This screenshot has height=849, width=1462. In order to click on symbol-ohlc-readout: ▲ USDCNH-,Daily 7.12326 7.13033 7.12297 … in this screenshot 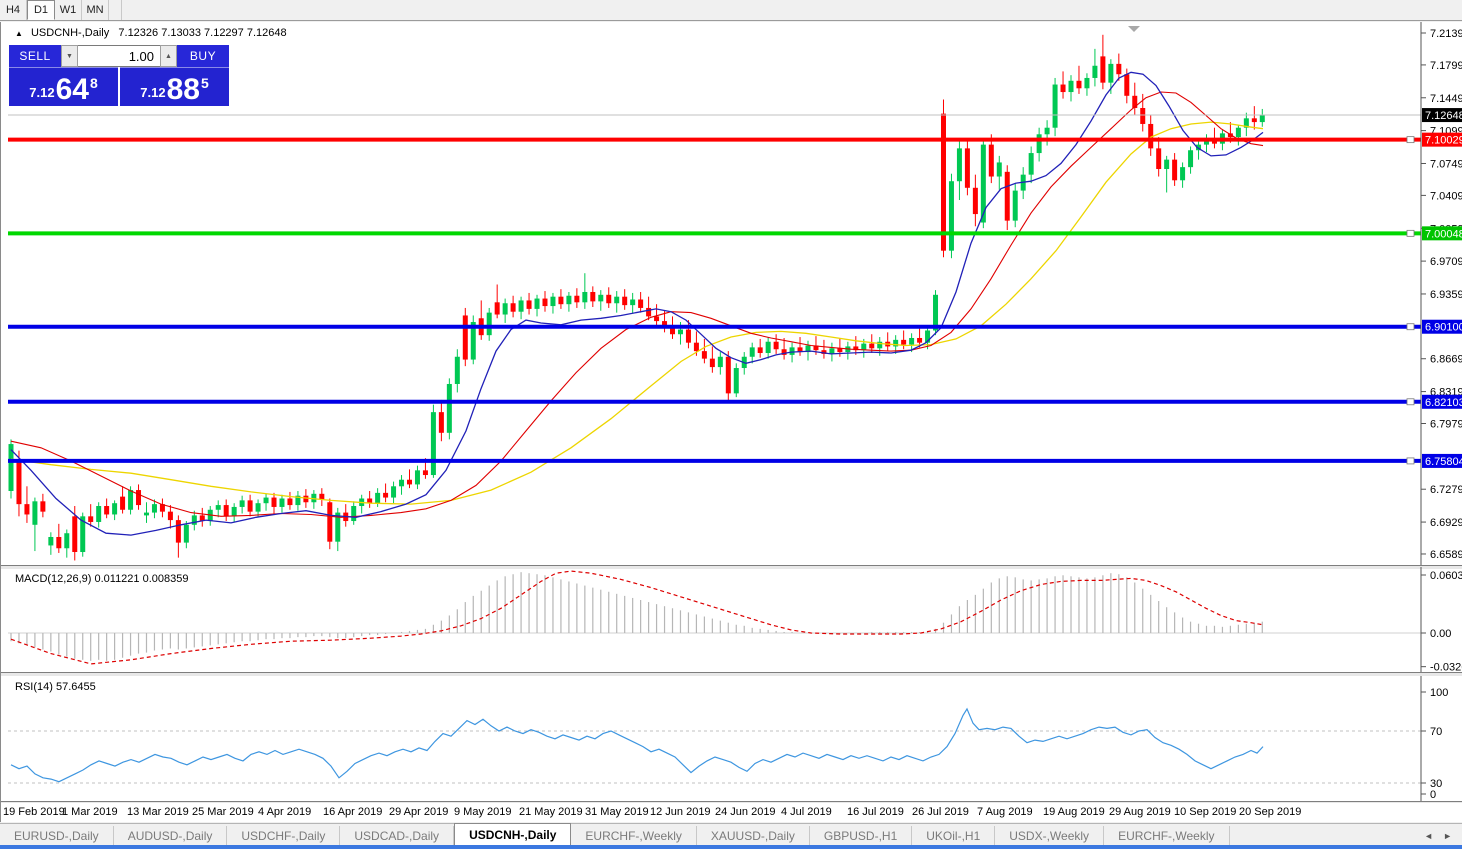, I will do `click(151, 33)`.